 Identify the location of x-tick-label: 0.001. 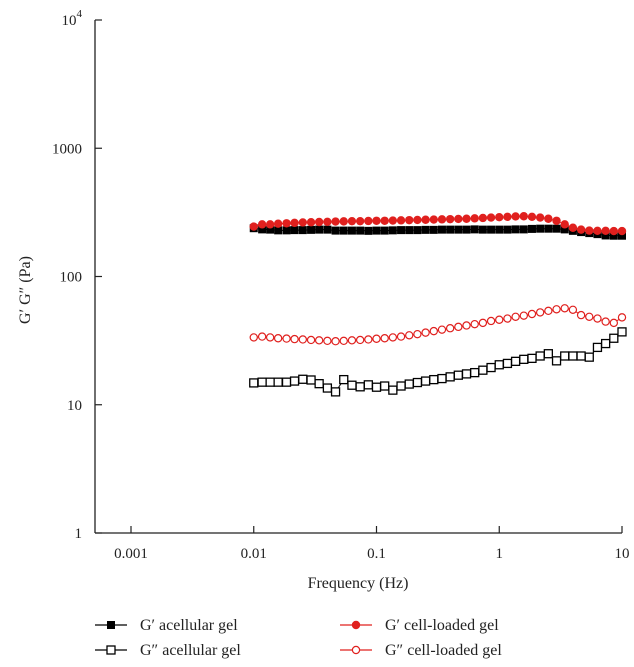
(131, 554).